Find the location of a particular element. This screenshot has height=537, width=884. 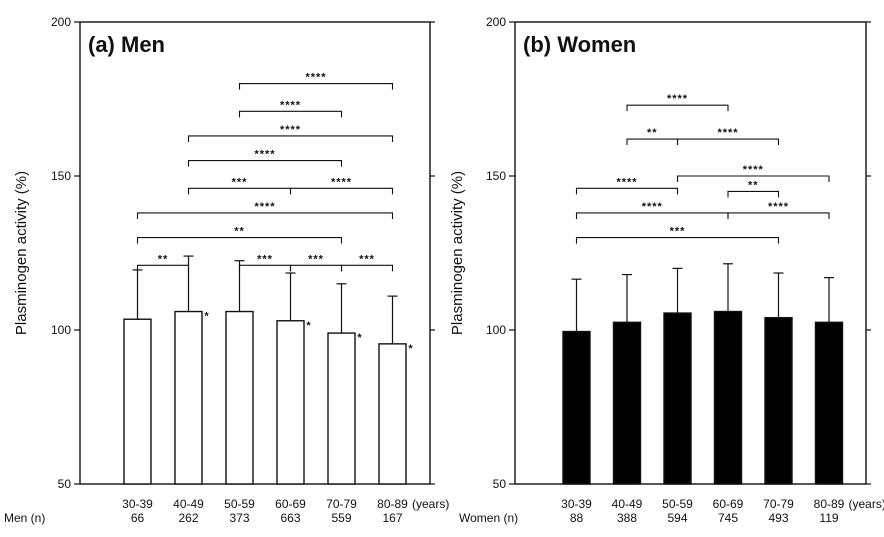

n-row-label: Women (n) is located at coordinates (488, 518).